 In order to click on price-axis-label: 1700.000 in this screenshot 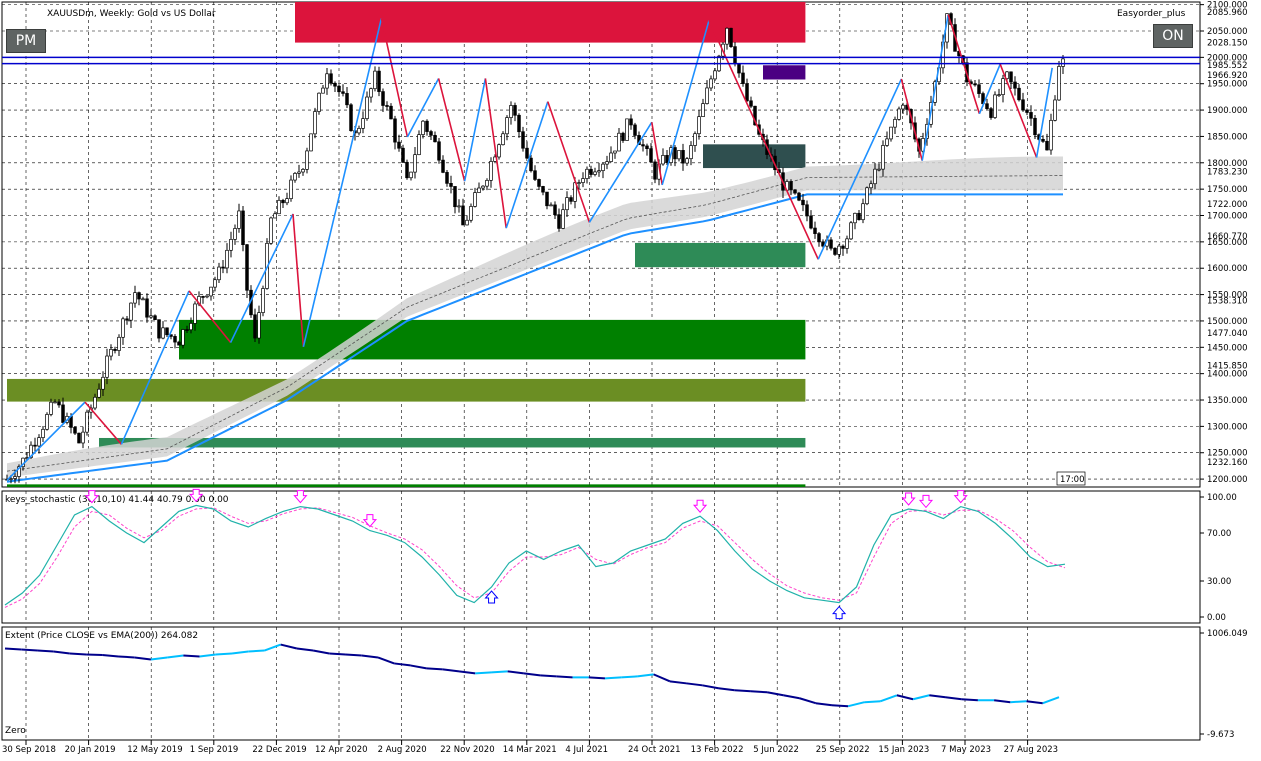, I will do `click(1227, 217)`.